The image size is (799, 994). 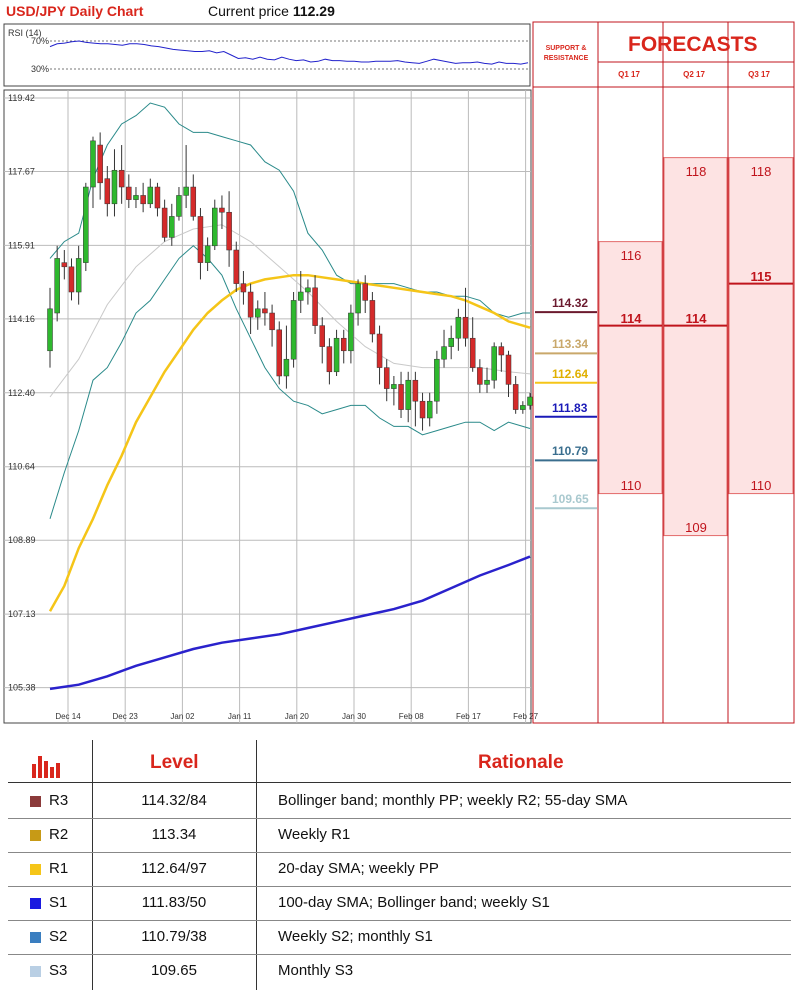 What do you see at coordinates (248, 11) in the screenshot?
I see `current-price-label: Current price` at bounding box center [248, 11].